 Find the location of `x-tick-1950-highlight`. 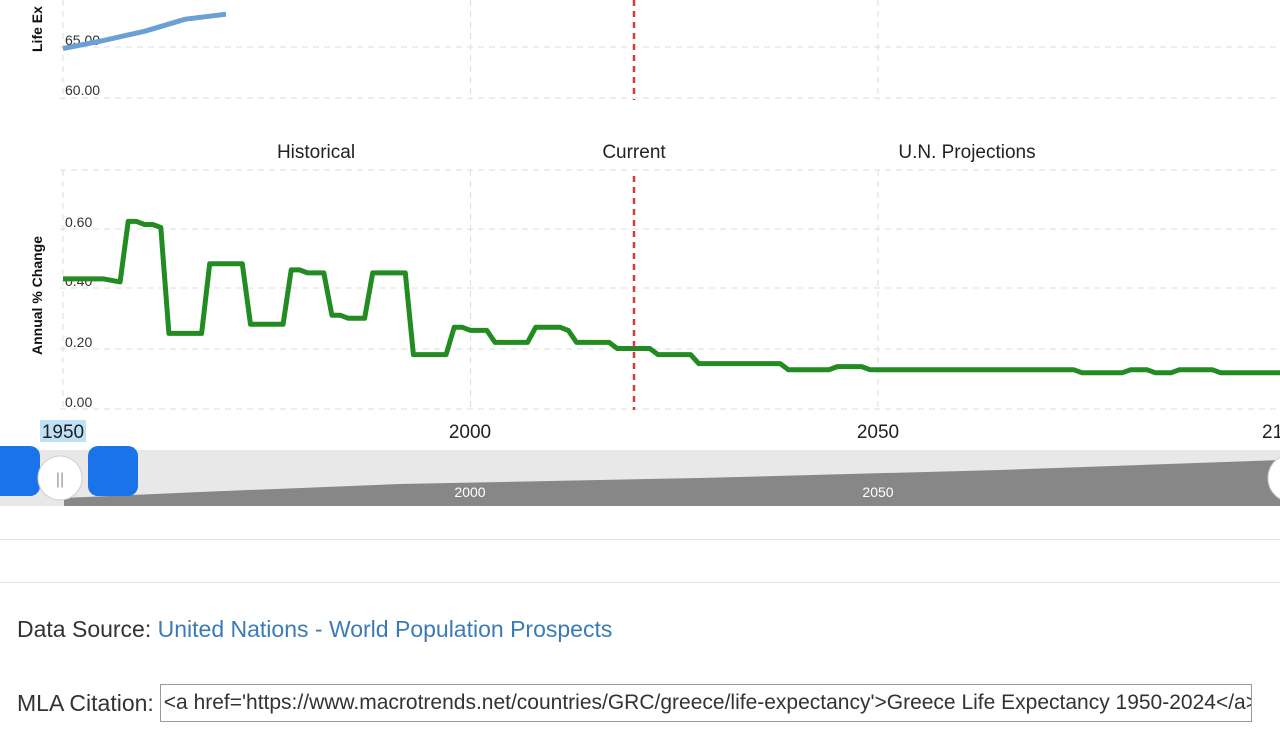

x-tick-1950-highlight is located at coordinates (63, 431).